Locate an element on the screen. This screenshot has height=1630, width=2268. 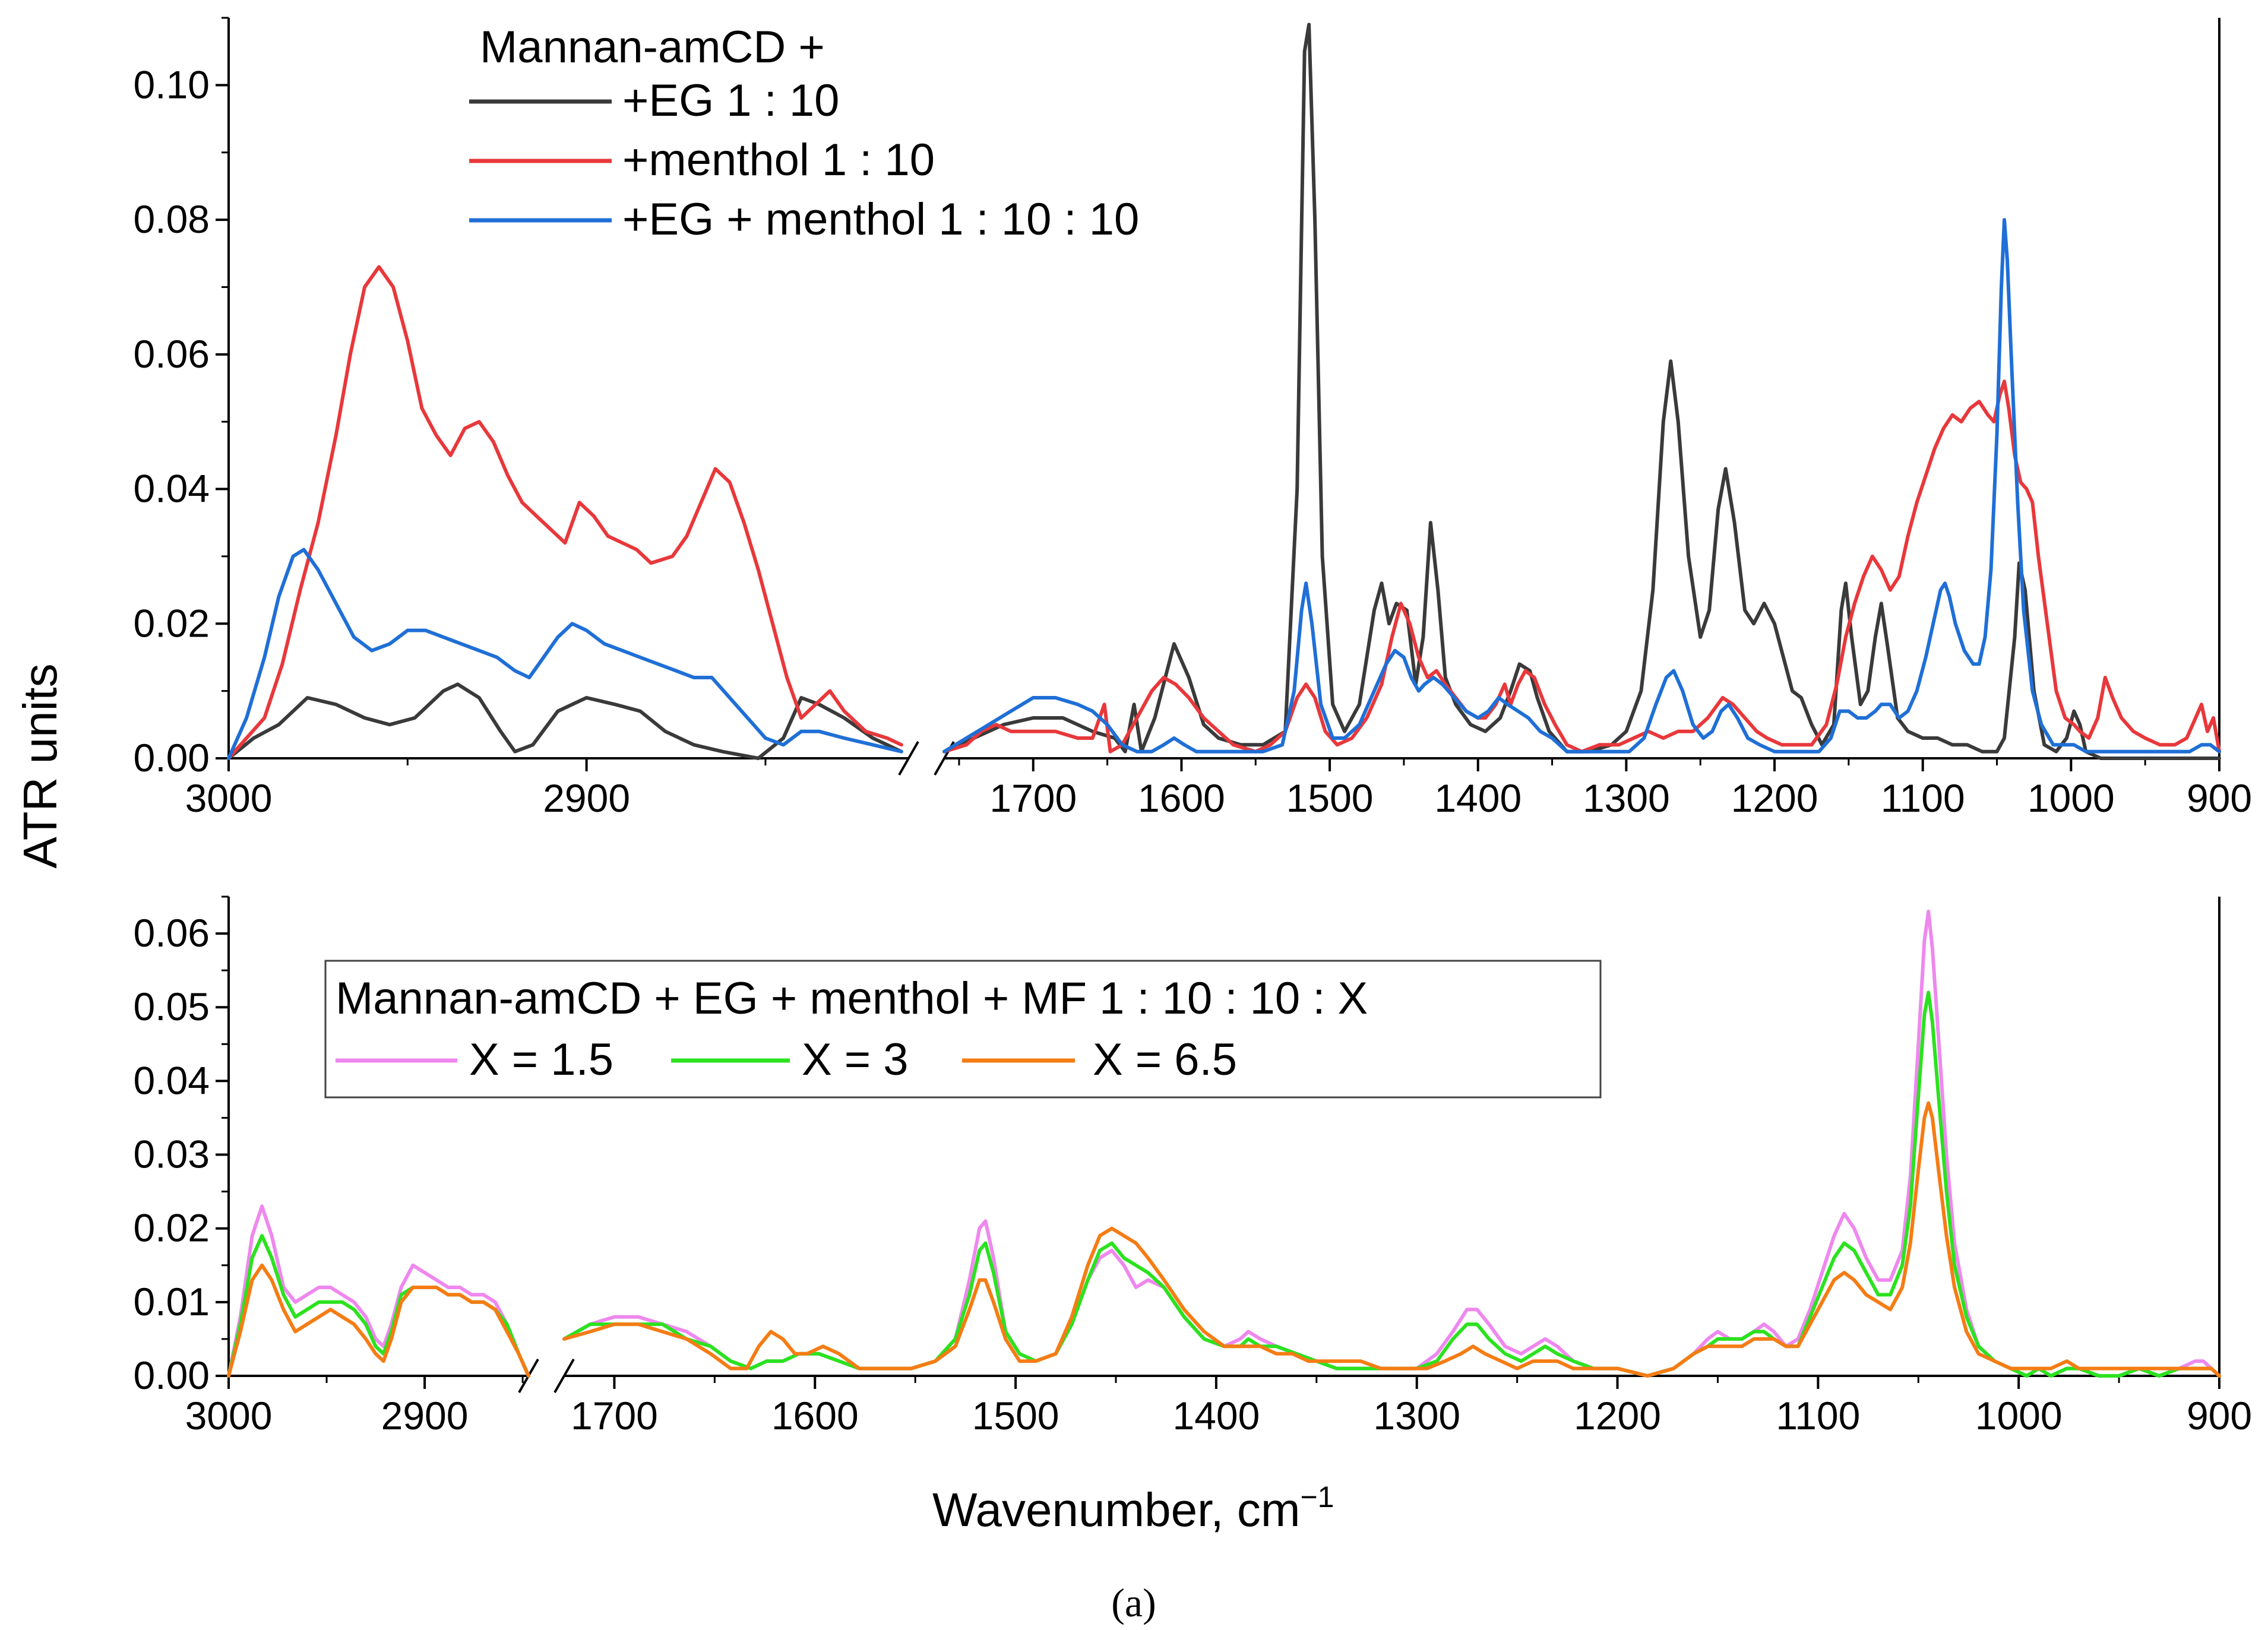
legend-entry: X = 6.5 is located at coordinates (1165, 1059).